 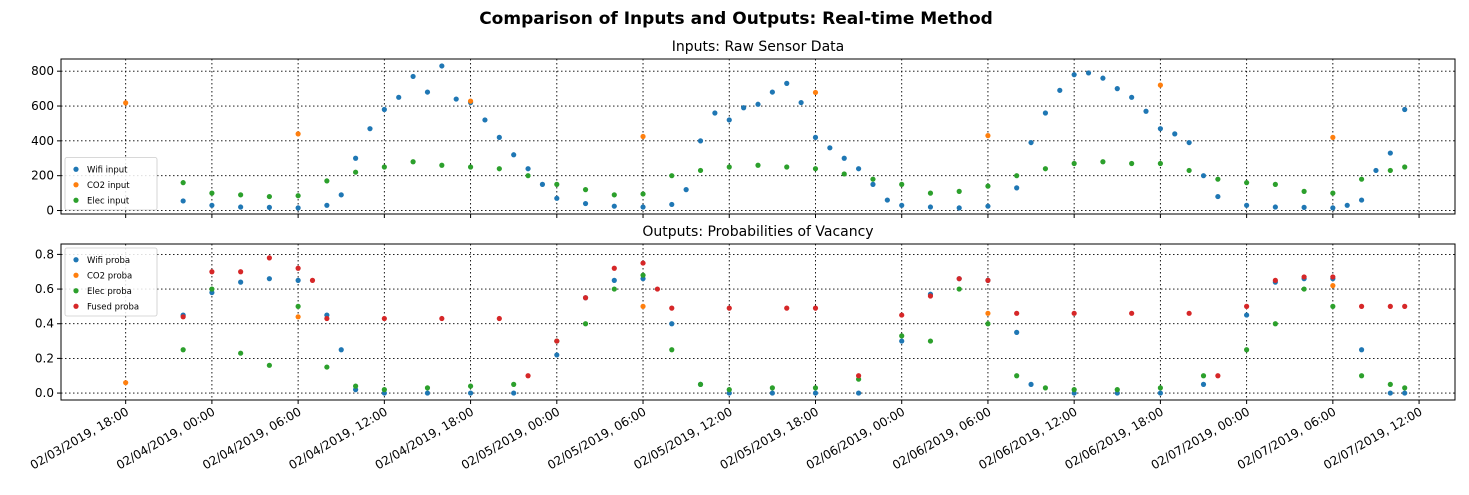 I want to click on legend-label: Elec input, so click(x=108, y=201).